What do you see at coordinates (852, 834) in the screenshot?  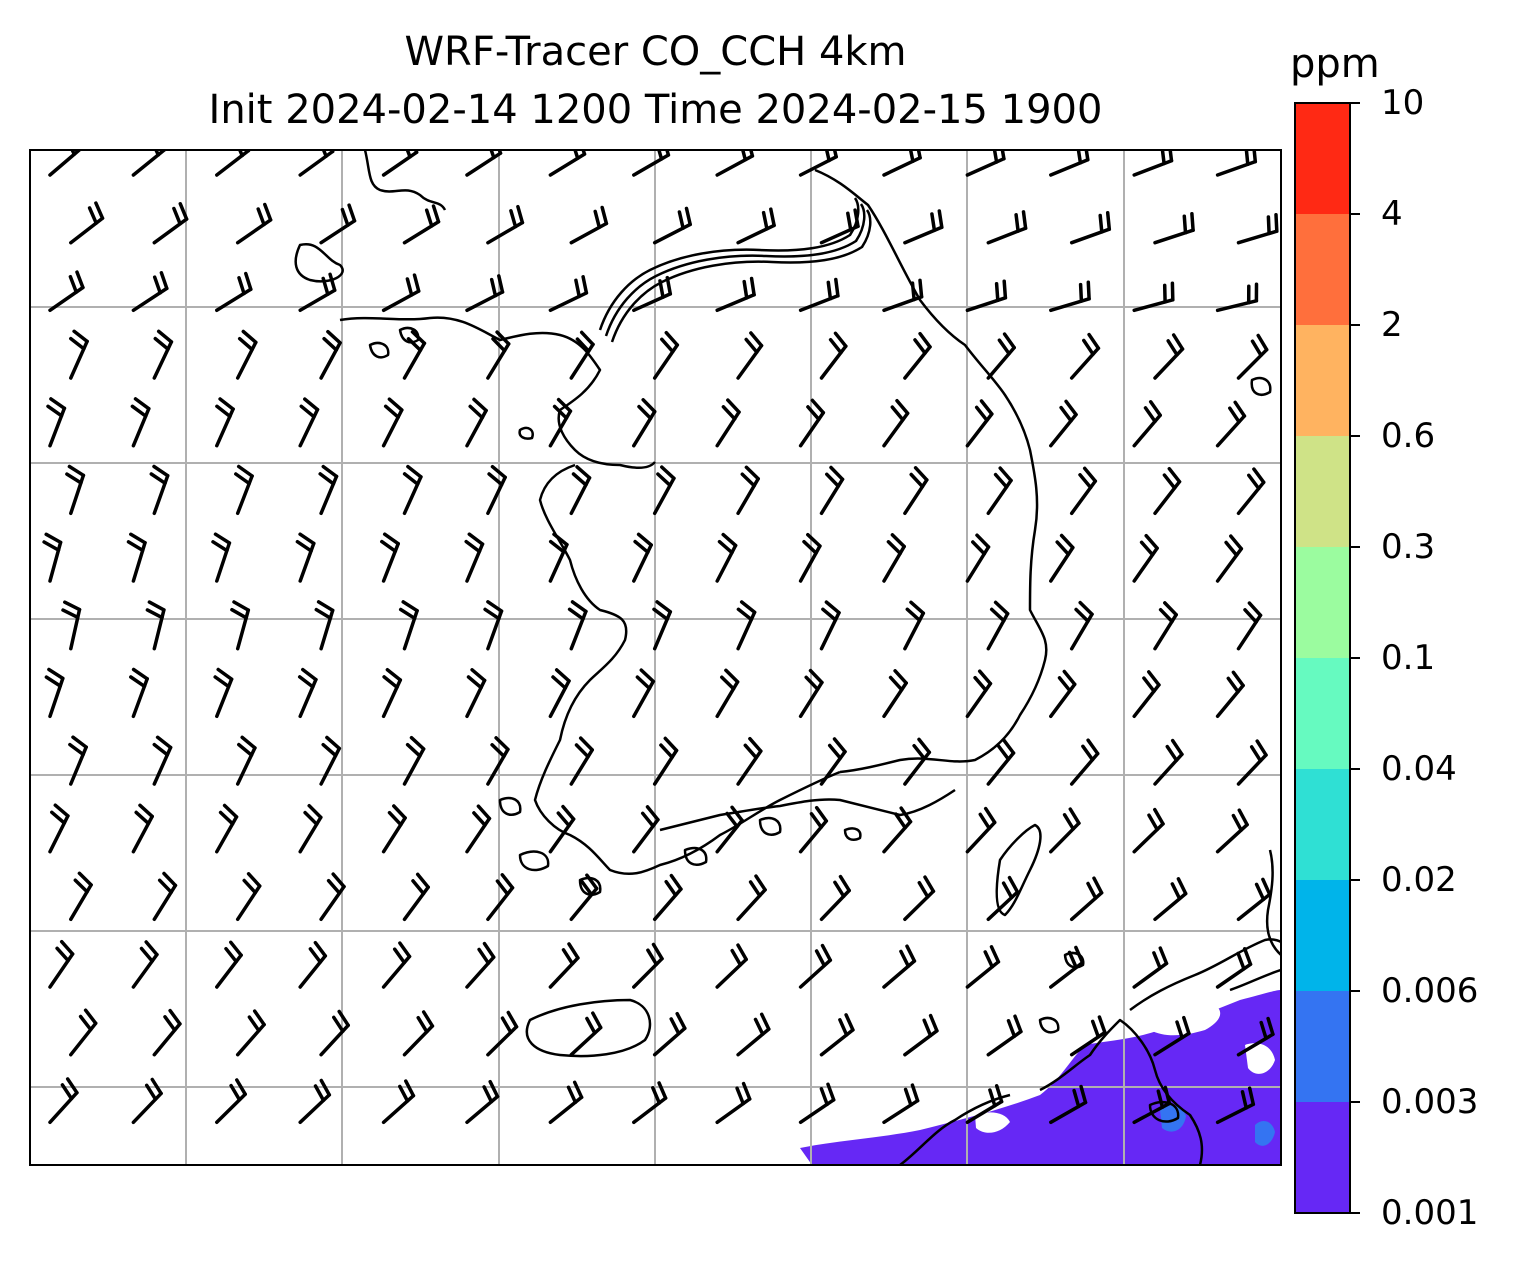 I see `coastline-sw-islands-f` at bounding box center [852, 834].